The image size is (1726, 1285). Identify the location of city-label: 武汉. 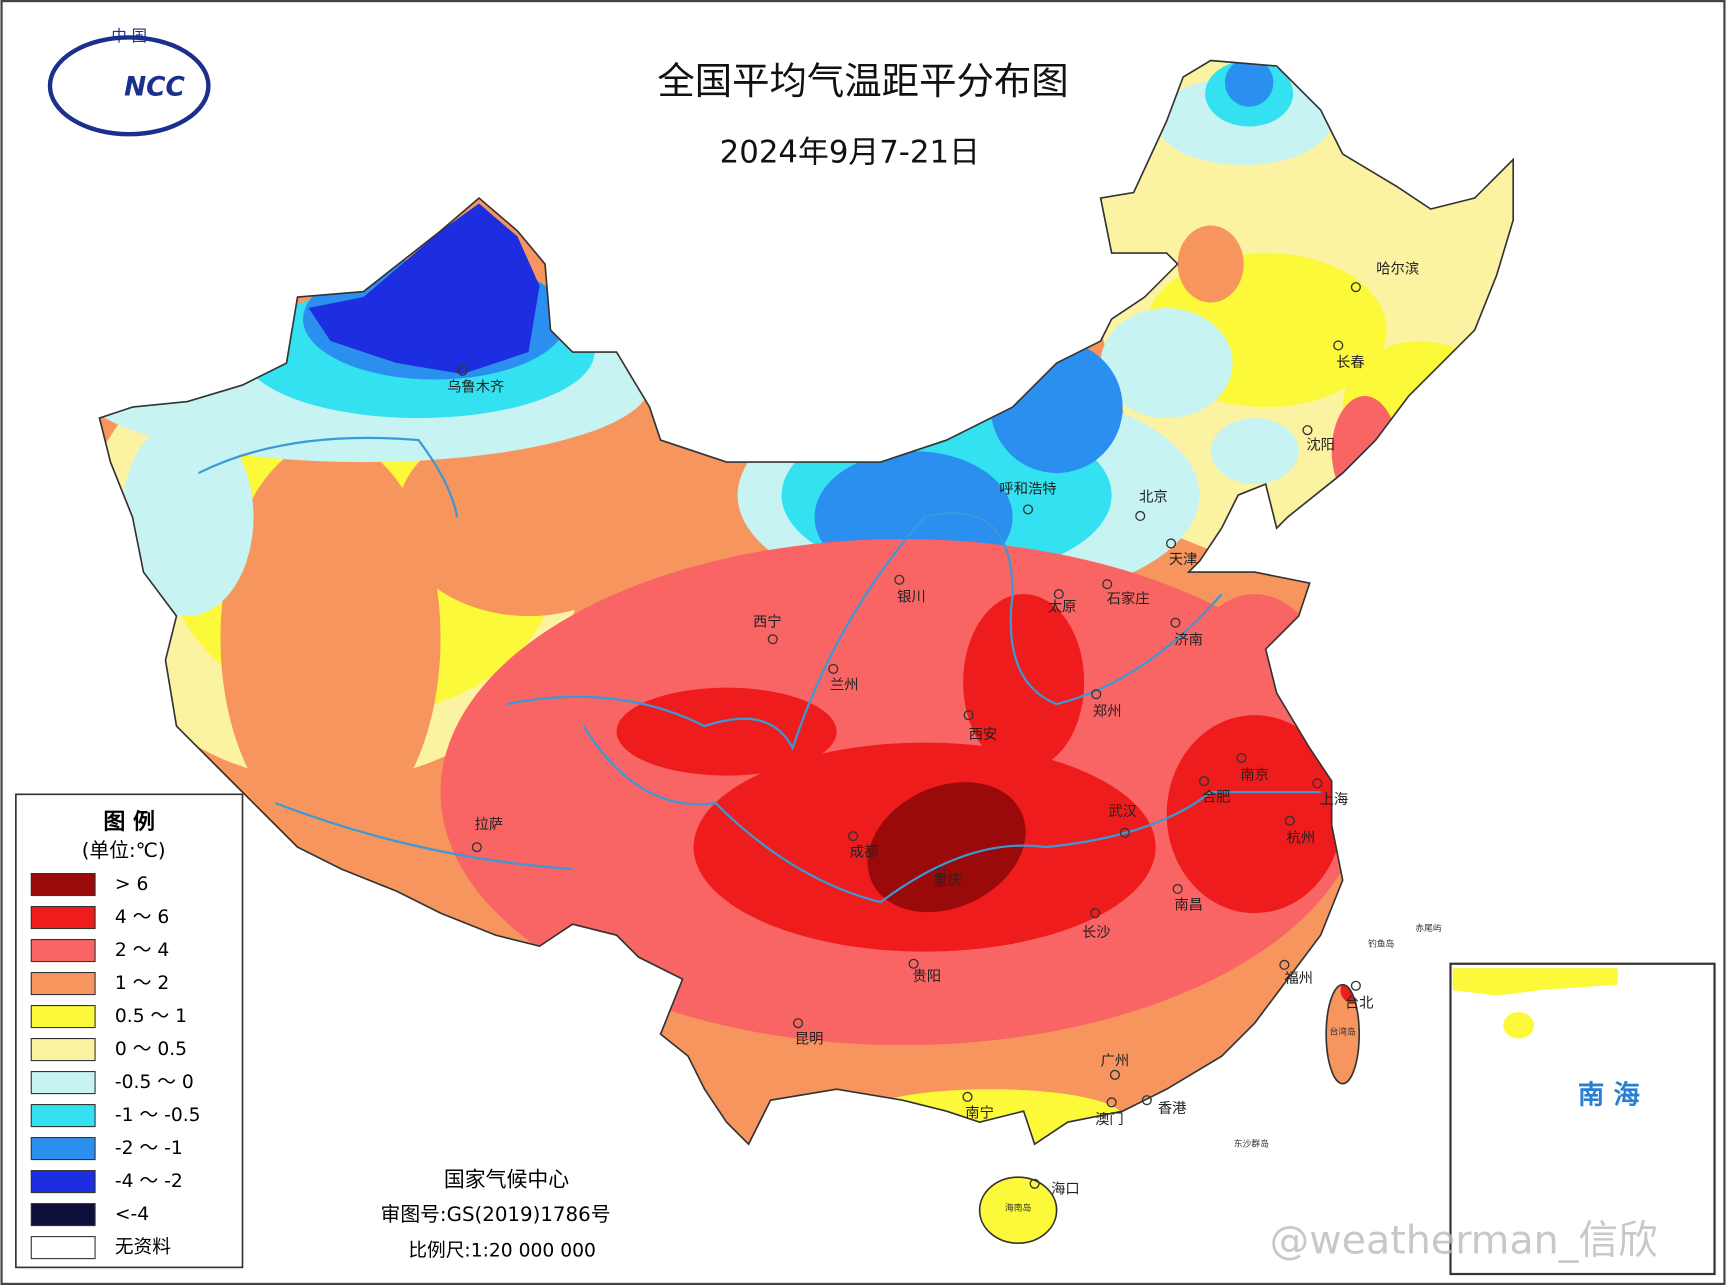
(1122, 811).